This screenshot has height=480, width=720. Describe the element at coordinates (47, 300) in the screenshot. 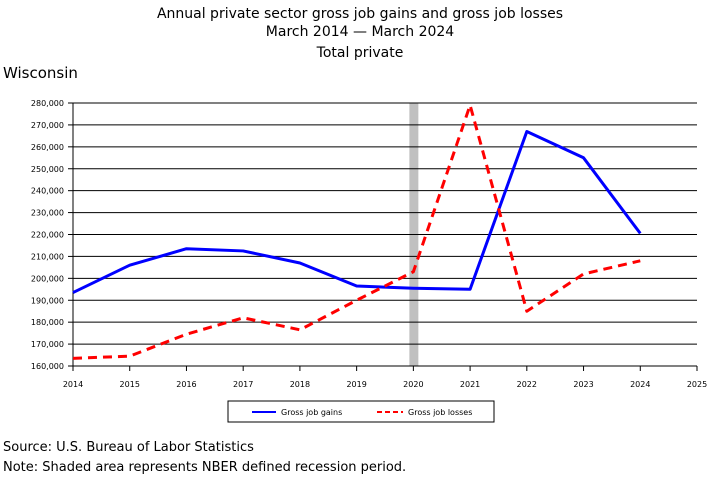

I see `y-tick-label: 190,000` at that location.